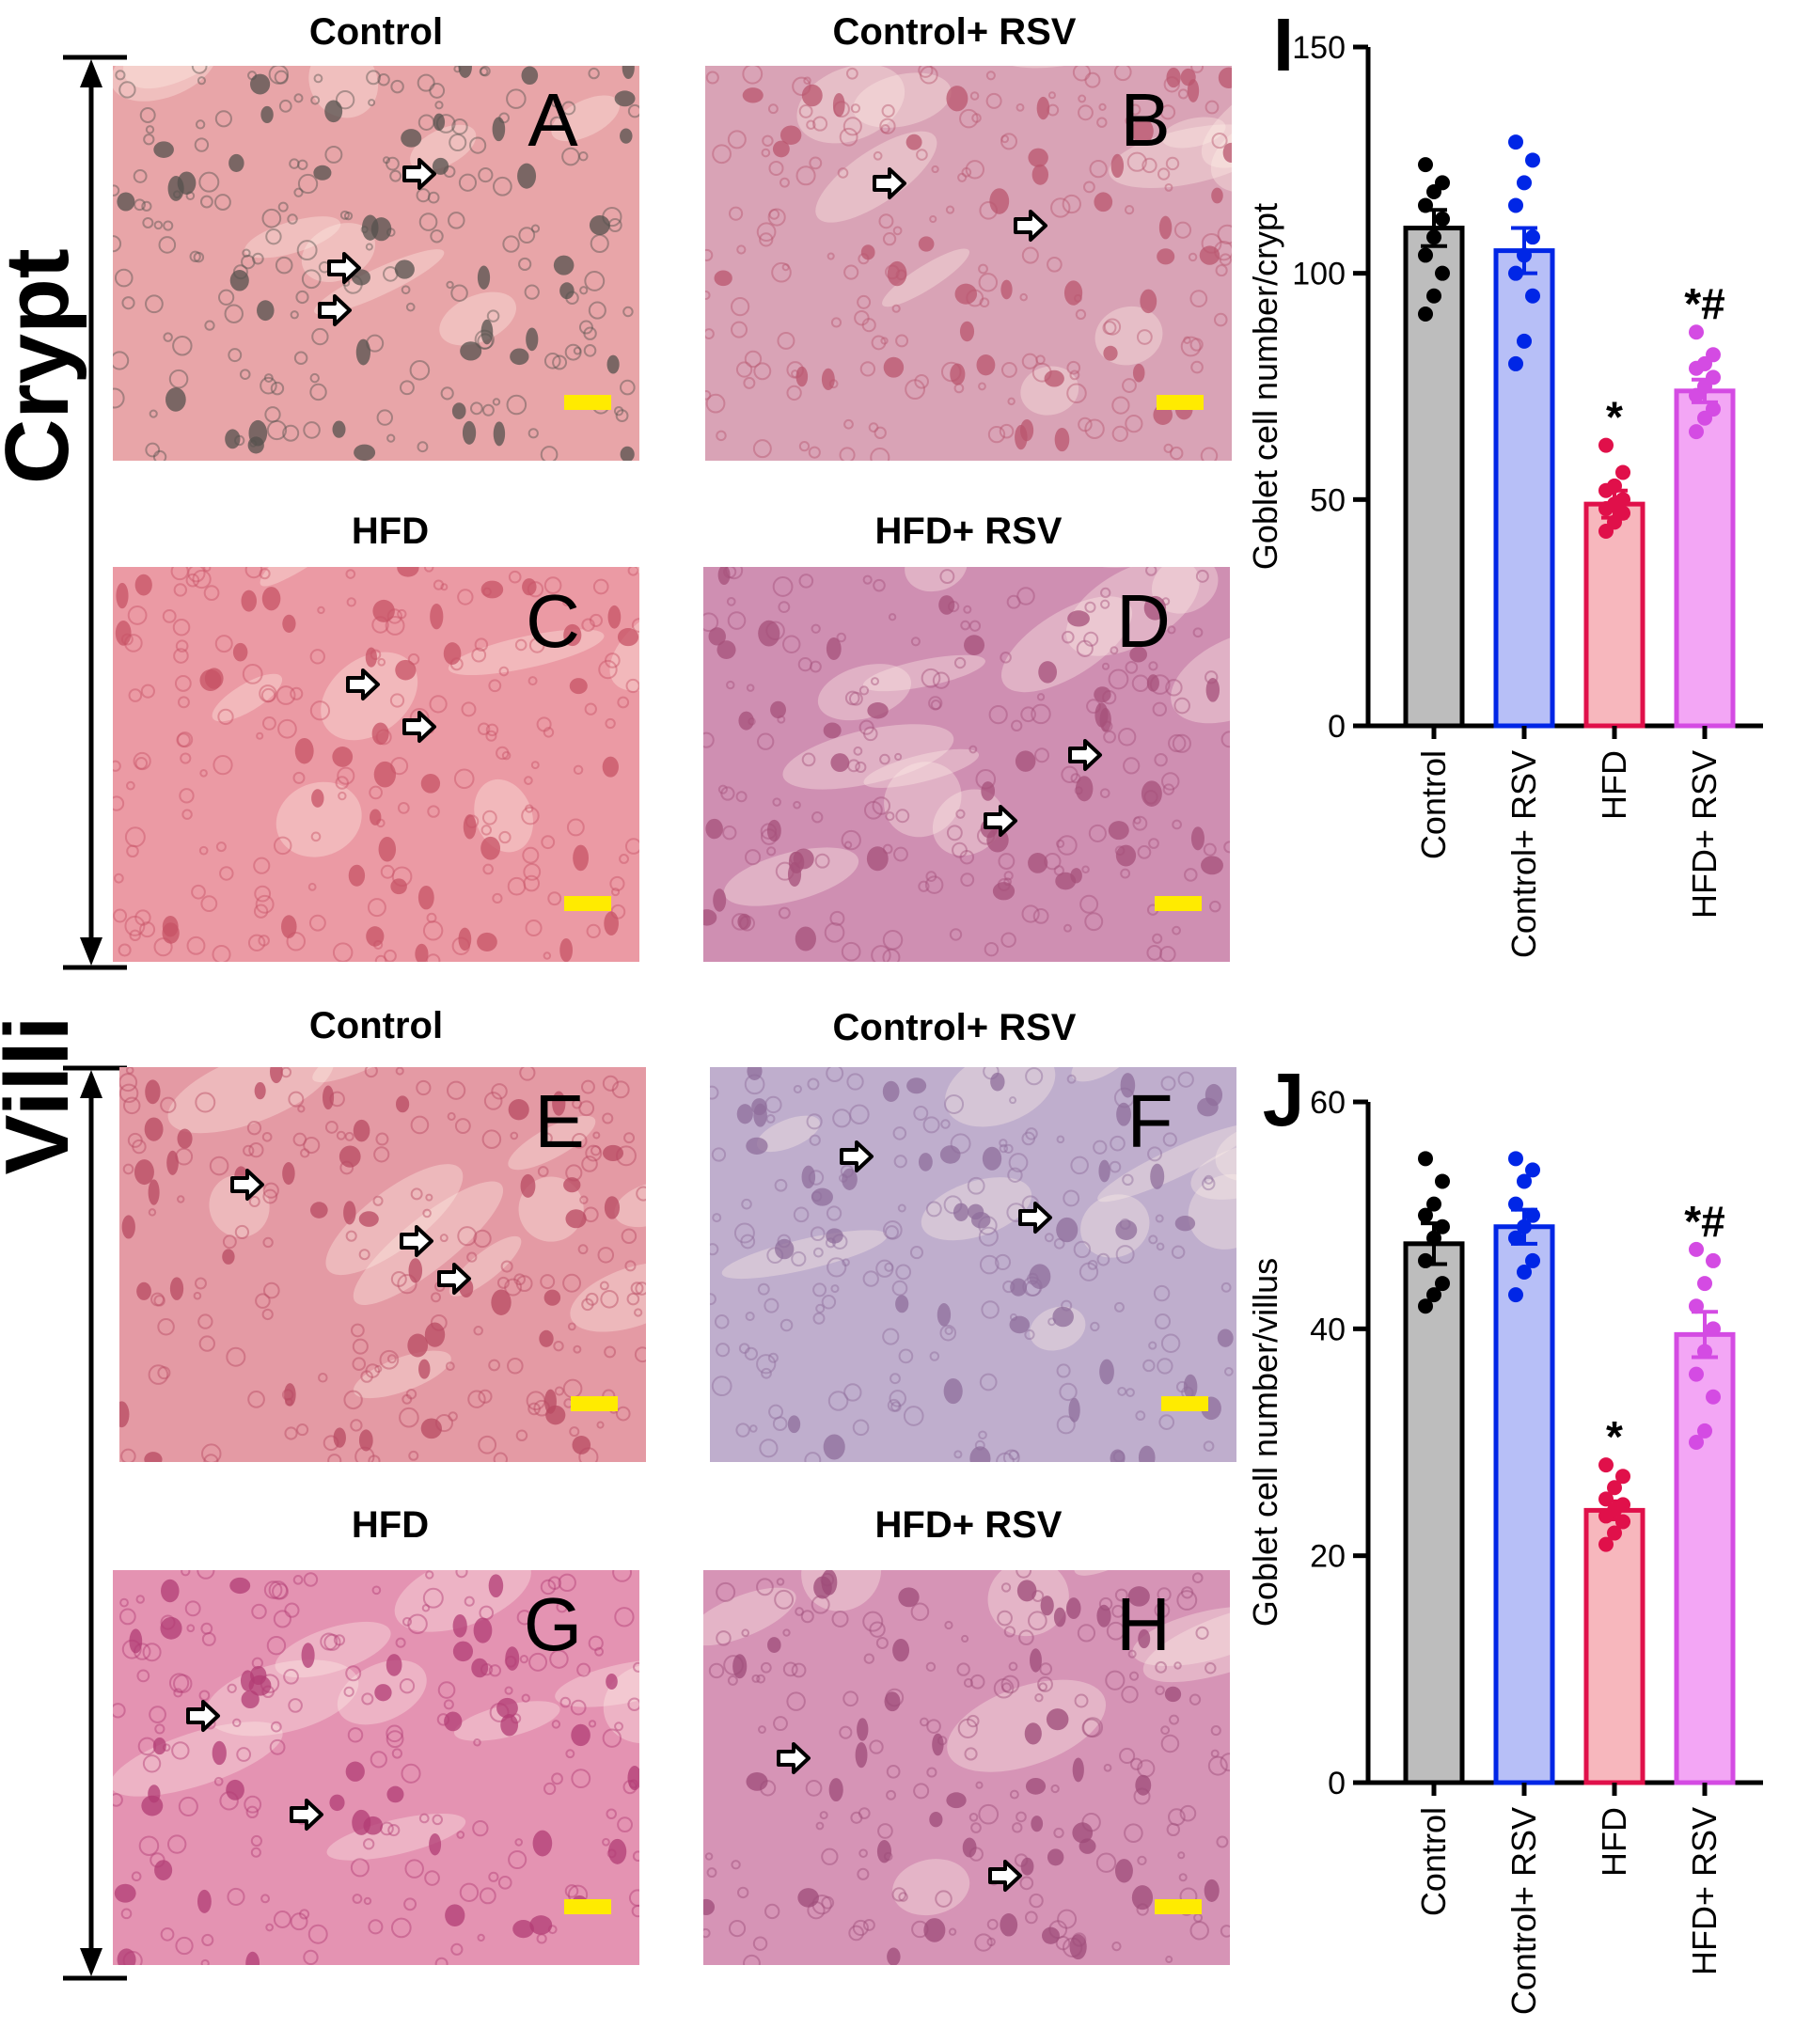 Image resolution: width=1795 pixels, height=2044 pixels. Describe the element at coordinates (1145, 120) in the screenshot. I see `panel-letter-b: B` at that location.